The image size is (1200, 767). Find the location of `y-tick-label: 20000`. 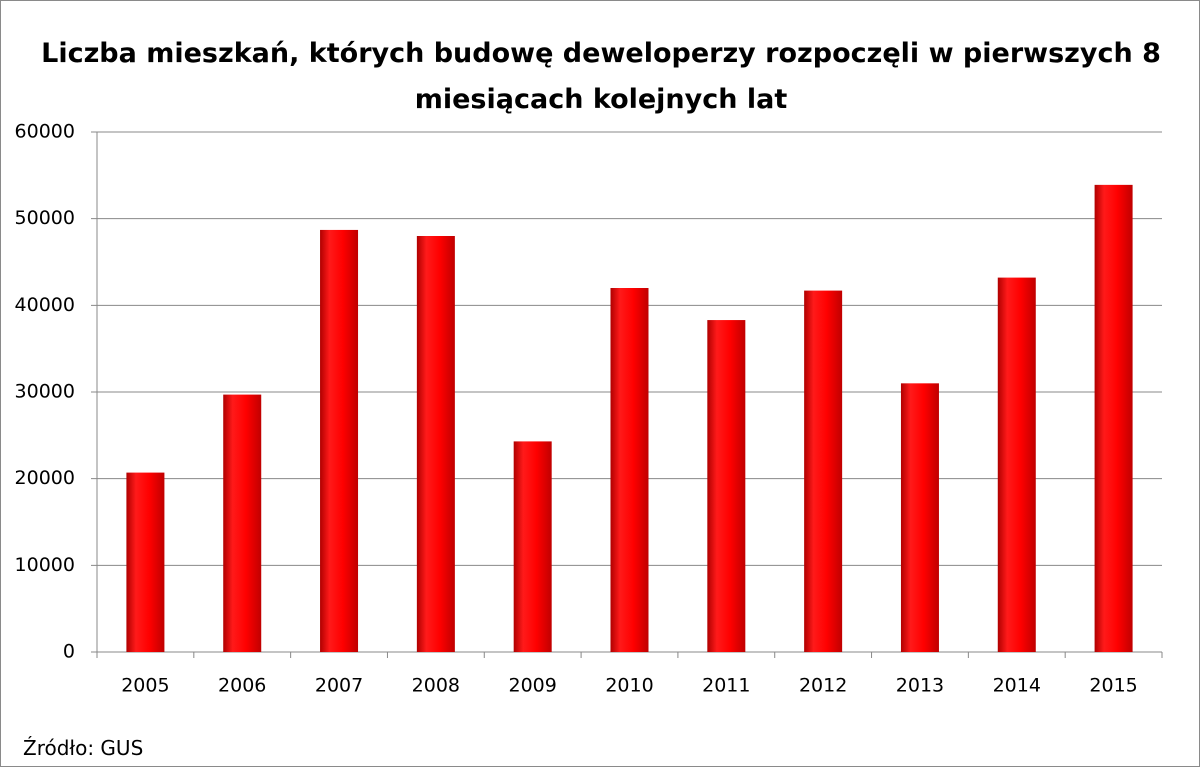

y-tick-label: 20000 is located at coordinates (45, 478).